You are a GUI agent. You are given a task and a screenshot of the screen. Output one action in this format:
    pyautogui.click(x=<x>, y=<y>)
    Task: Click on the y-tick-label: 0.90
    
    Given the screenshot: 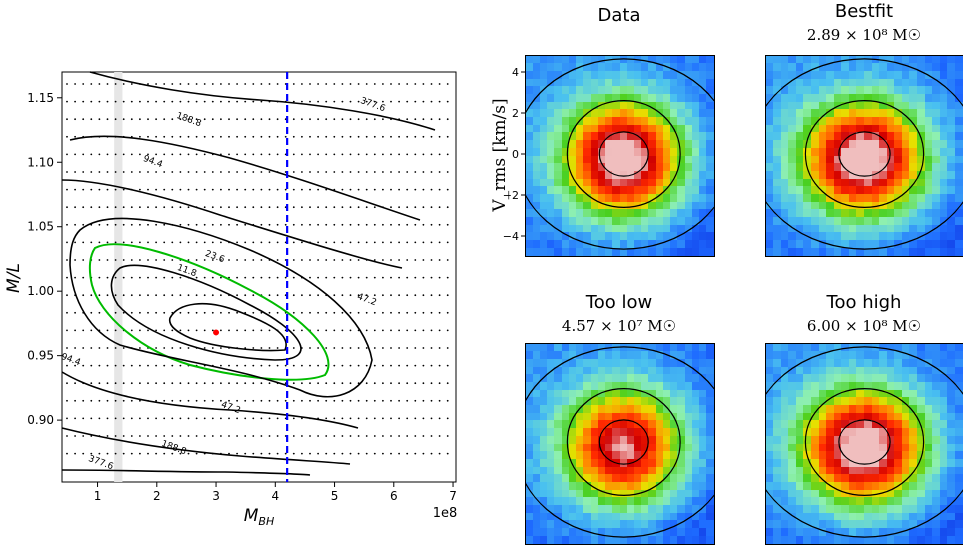 What is the action you would take?
    pyautogui.click(x=40, y=420)
    